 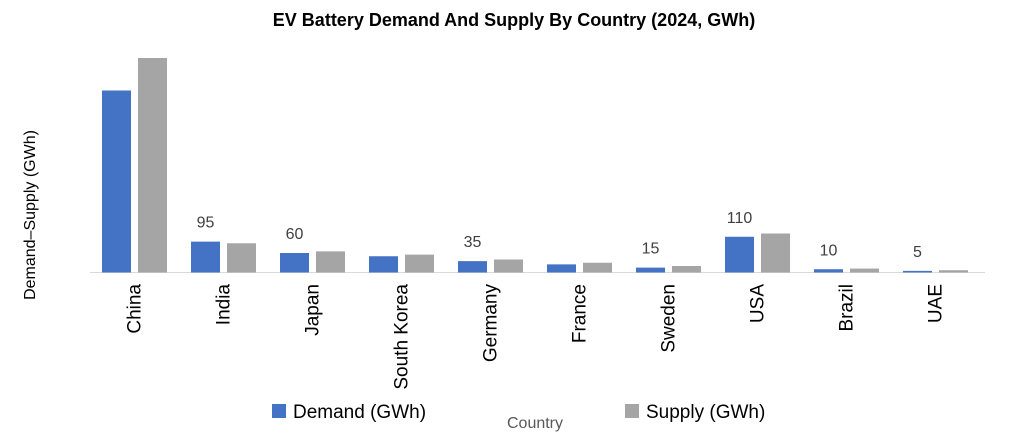 What do you see at coordinates (383, 264) in the screenshot?
I see `bar-demand-south-korea` at bounding box center [383, 264].